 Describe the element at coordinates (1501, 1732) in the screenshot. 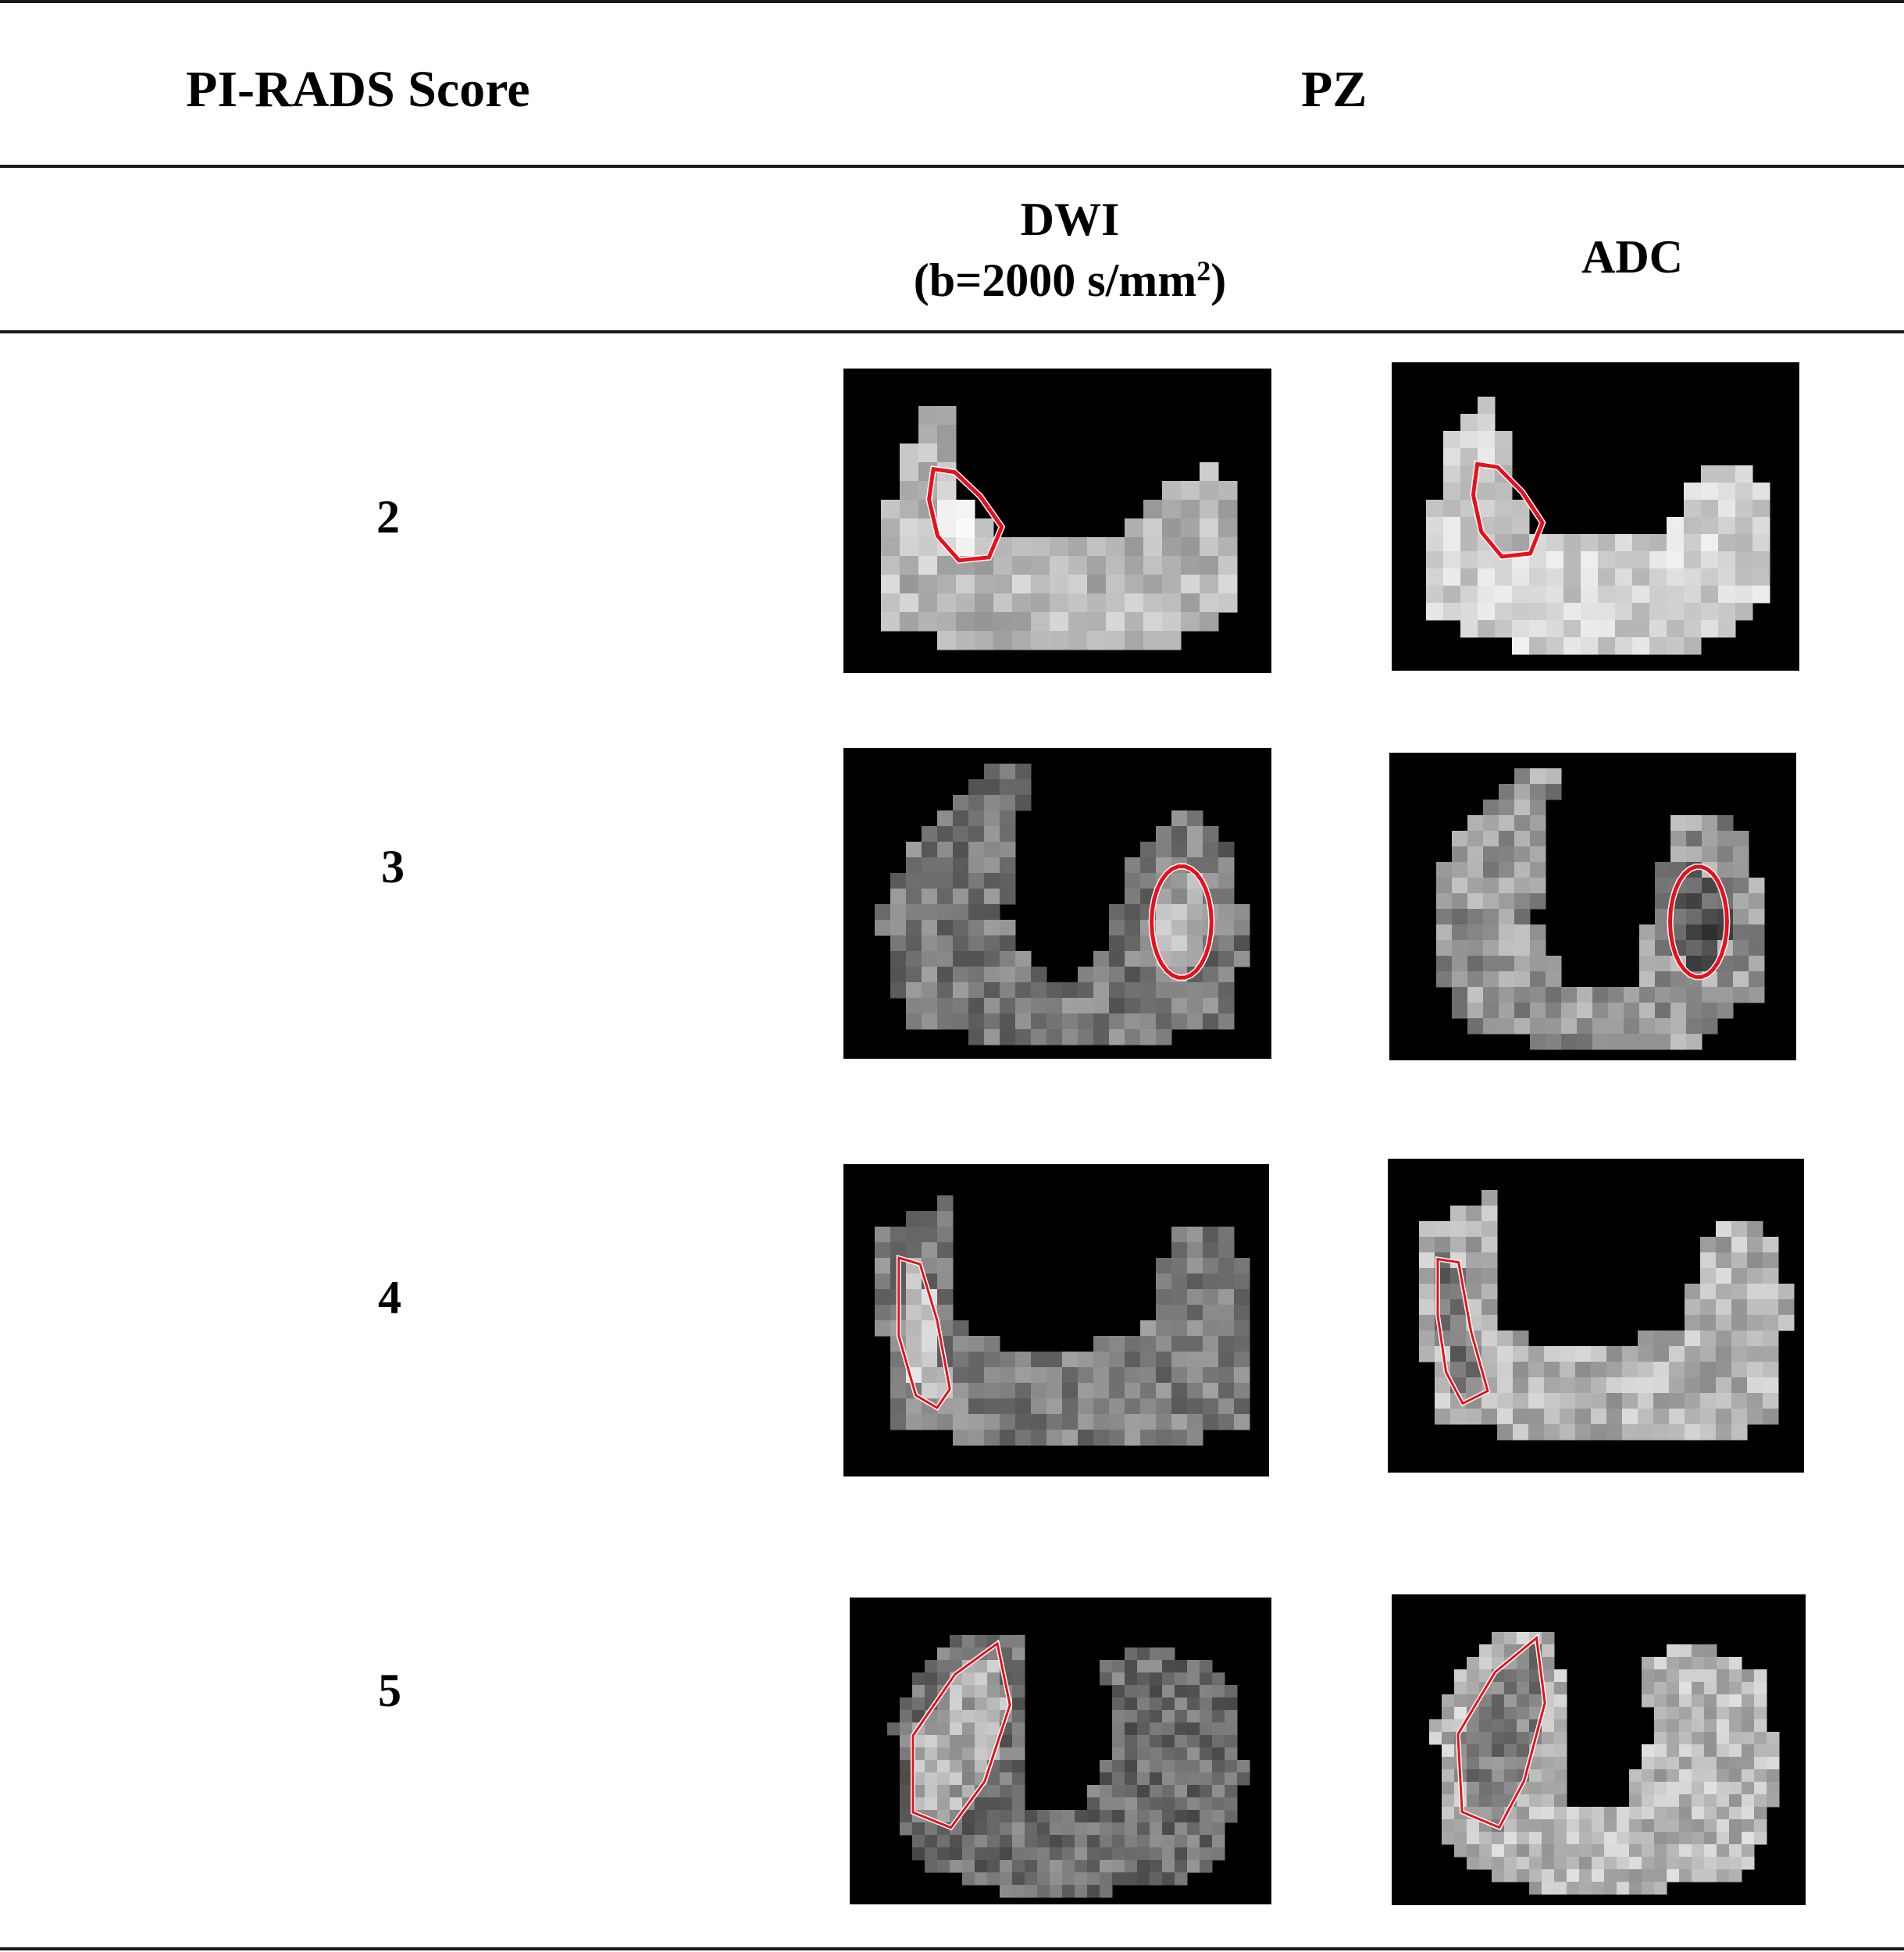

I see `adc-image-score-5-roi-outline` at that location.